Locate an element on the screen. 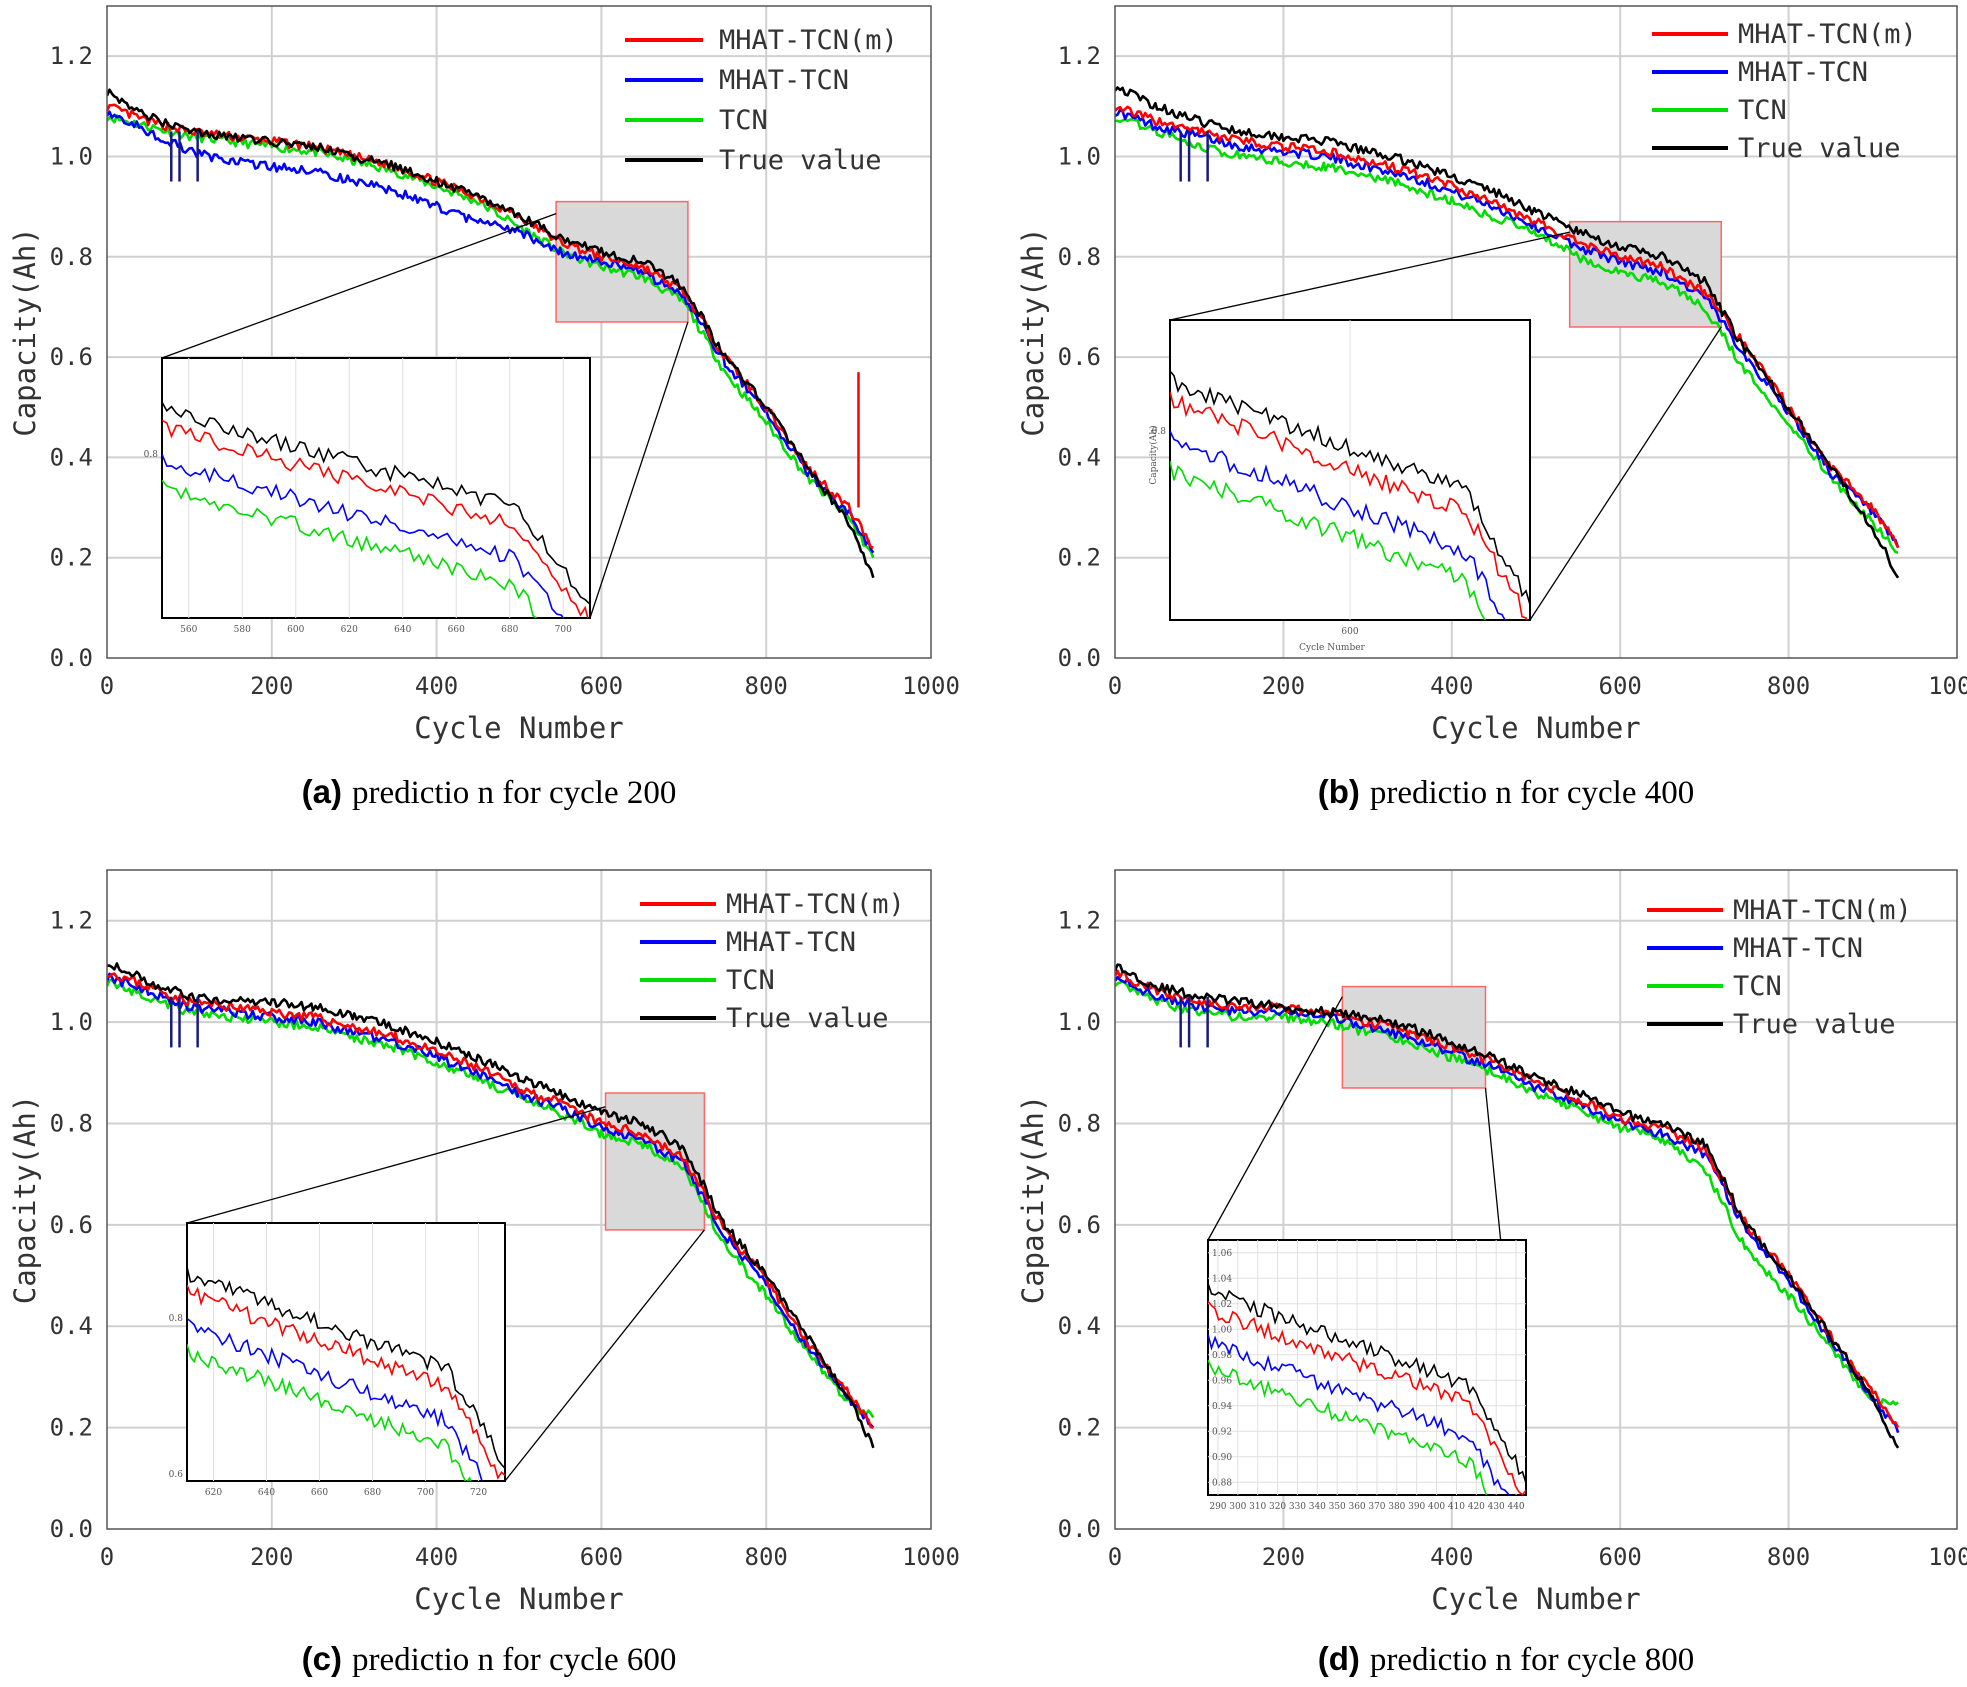  inset-series-group is located at coordinates (376, 509).